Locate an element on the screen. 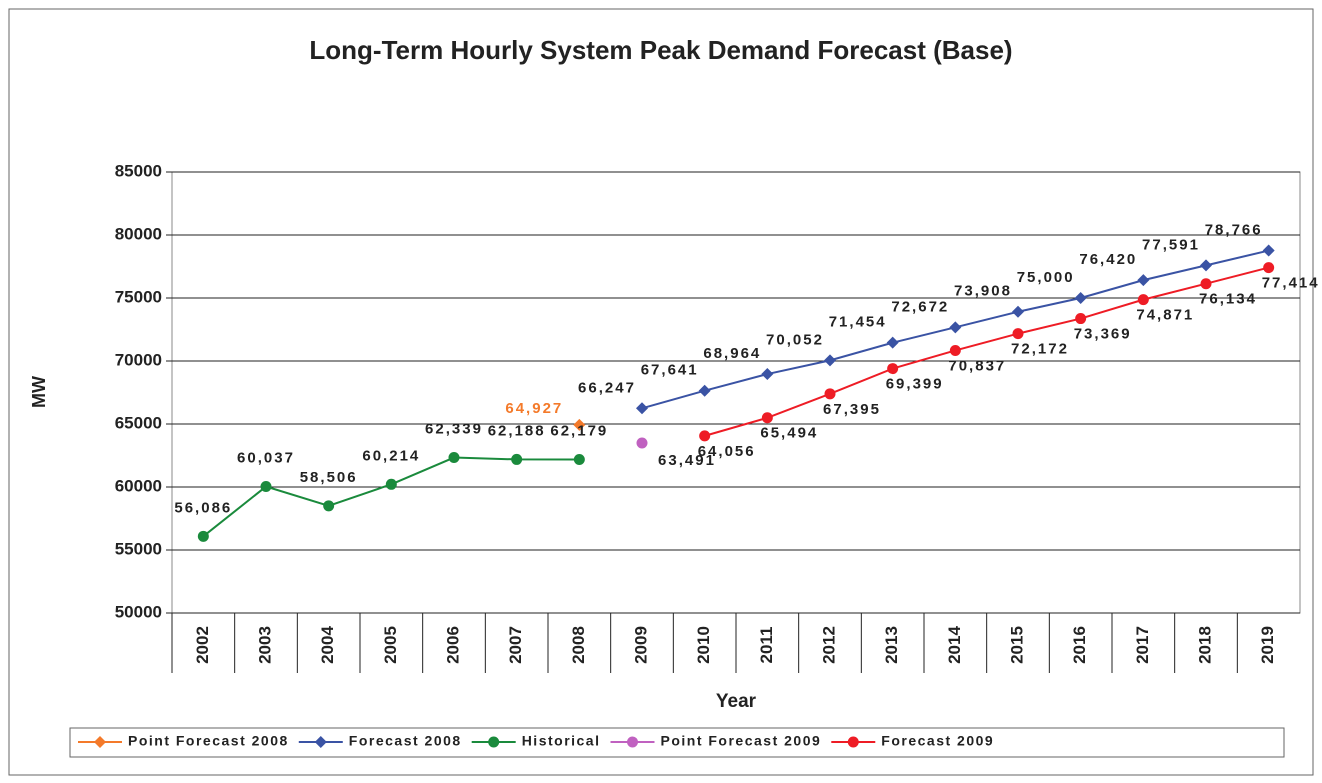 Image resolution: width=1322 pixels, height=783 pixels. y-tick-label: 85000 is located at coordinates (138, 170).